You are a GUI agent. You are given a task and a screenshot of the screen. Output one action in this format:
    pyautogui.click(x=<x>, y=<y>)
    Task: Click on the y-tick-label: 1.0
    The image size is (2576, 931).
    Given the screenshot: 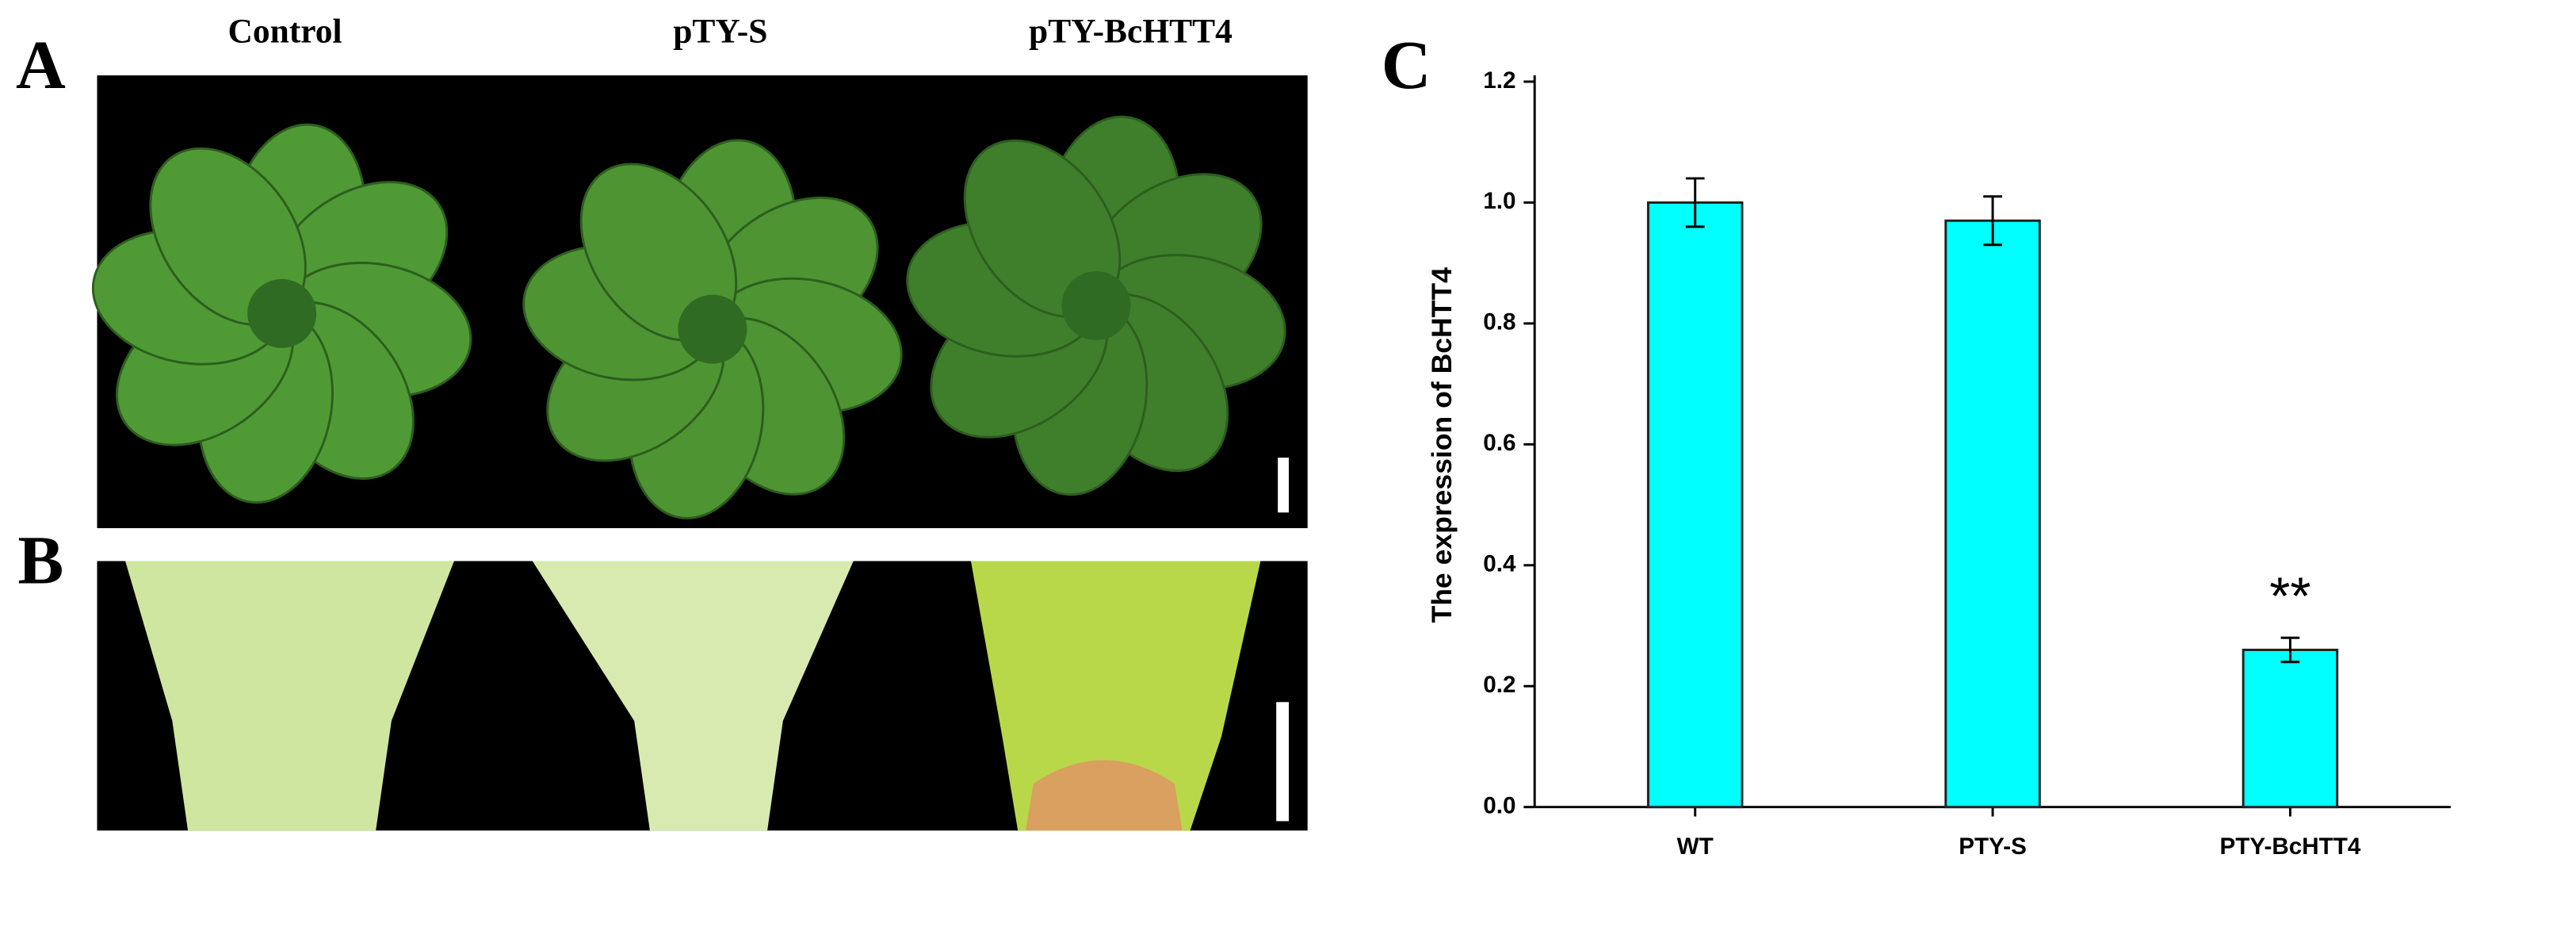 What is the action you would take?
    pyautogui.click(x=1499, y=201)
    